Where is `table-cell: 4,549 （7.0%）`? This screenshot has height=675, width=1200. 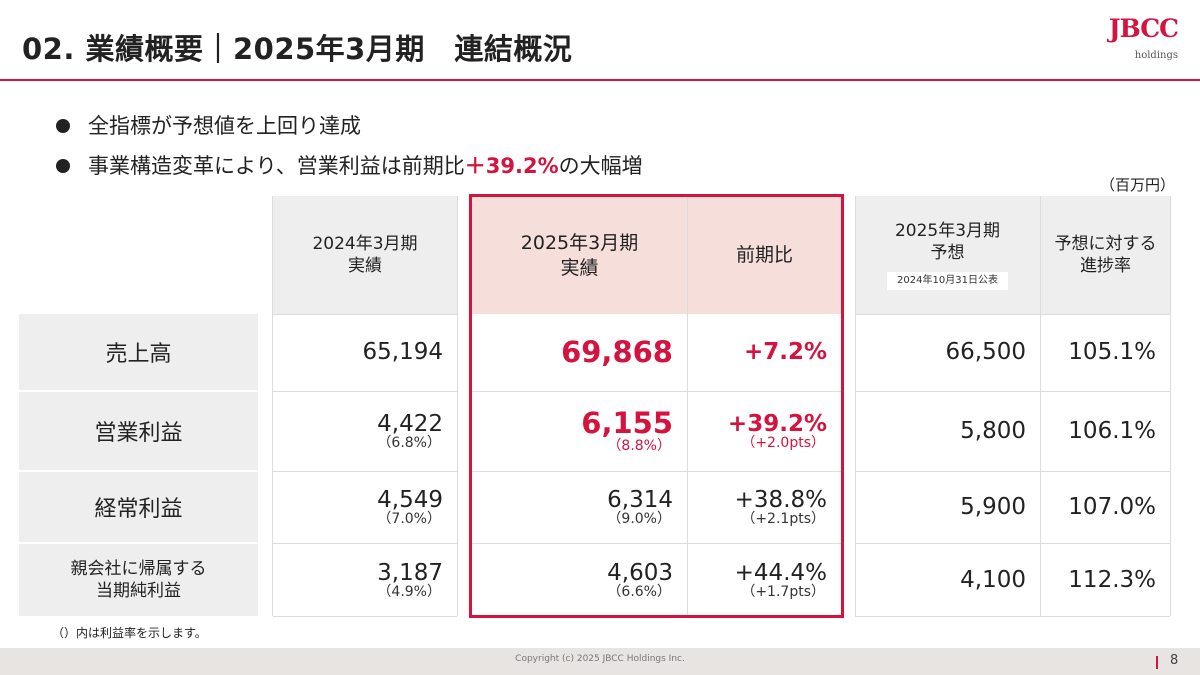
table-cell: 4,549 （7.0%） is located at coordinates (365, 507).